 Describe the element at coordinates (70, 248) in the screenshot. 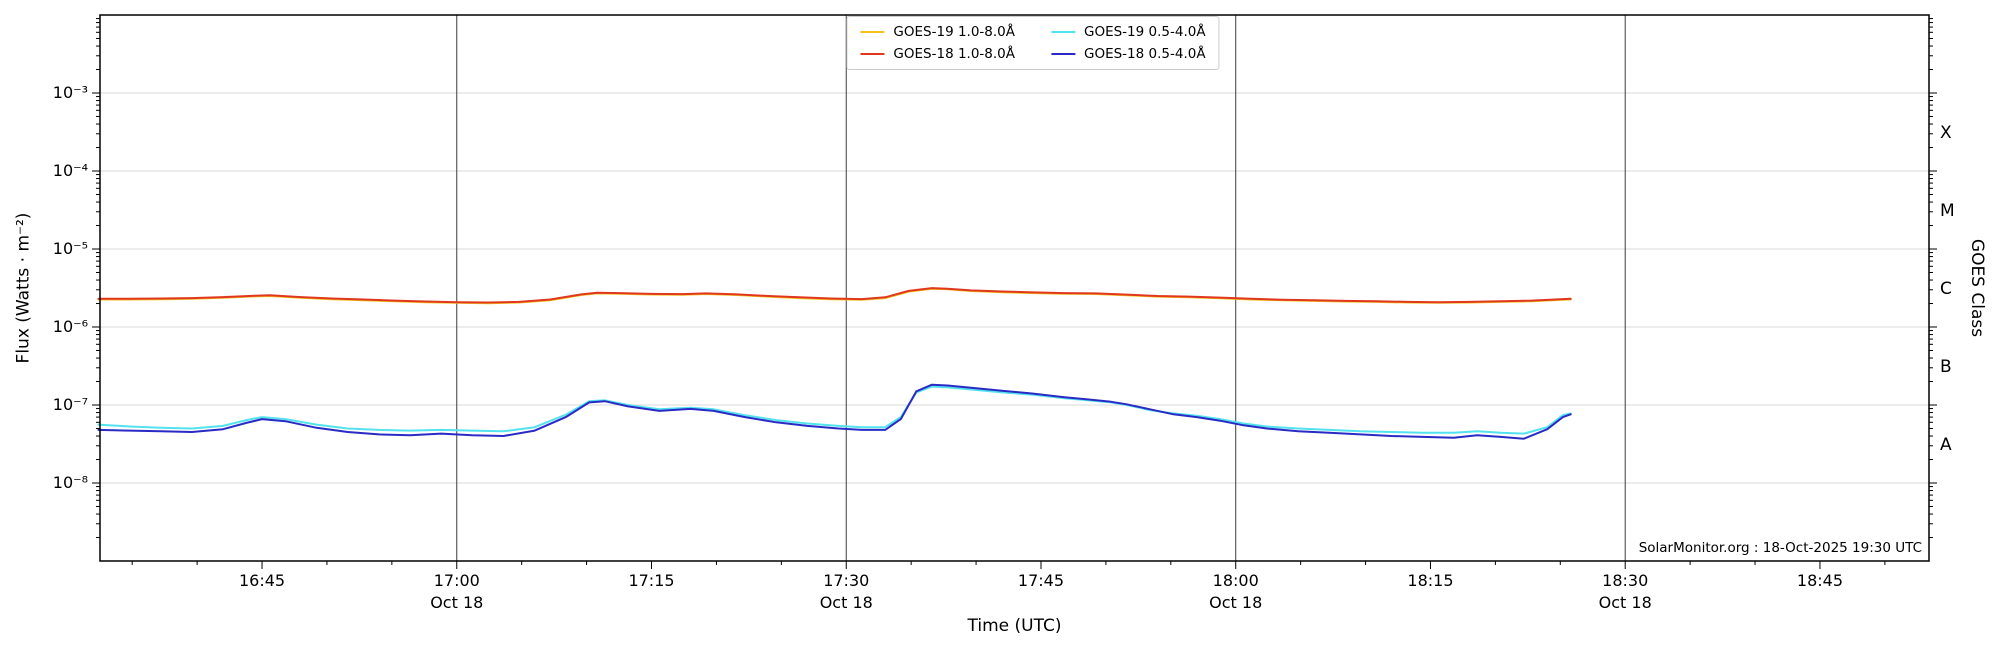

I see `y-tick-label: 10⁻⁵` at that location.